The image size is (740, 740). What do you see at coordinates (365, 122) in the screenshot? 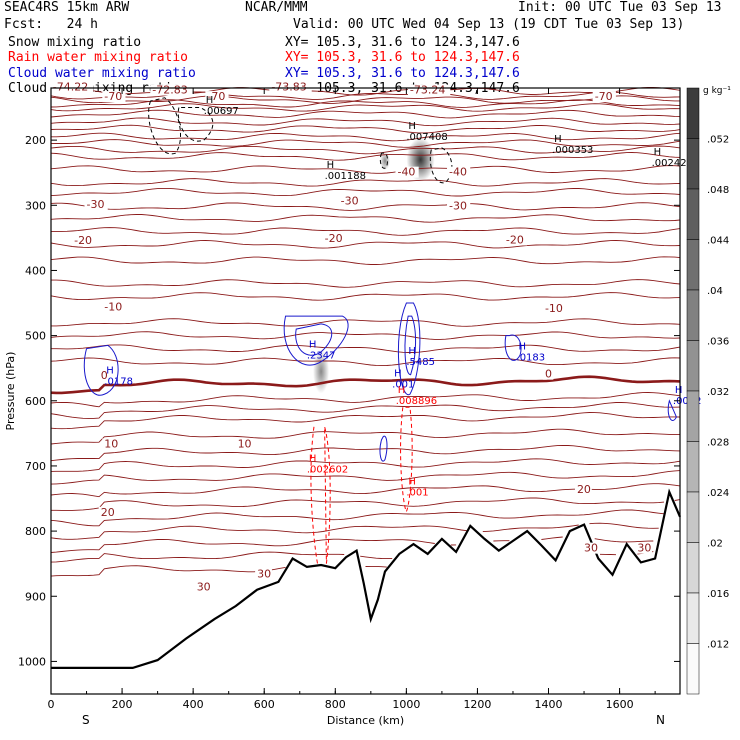
I see `temperature-contour--50` at bounding box center [365, 122].